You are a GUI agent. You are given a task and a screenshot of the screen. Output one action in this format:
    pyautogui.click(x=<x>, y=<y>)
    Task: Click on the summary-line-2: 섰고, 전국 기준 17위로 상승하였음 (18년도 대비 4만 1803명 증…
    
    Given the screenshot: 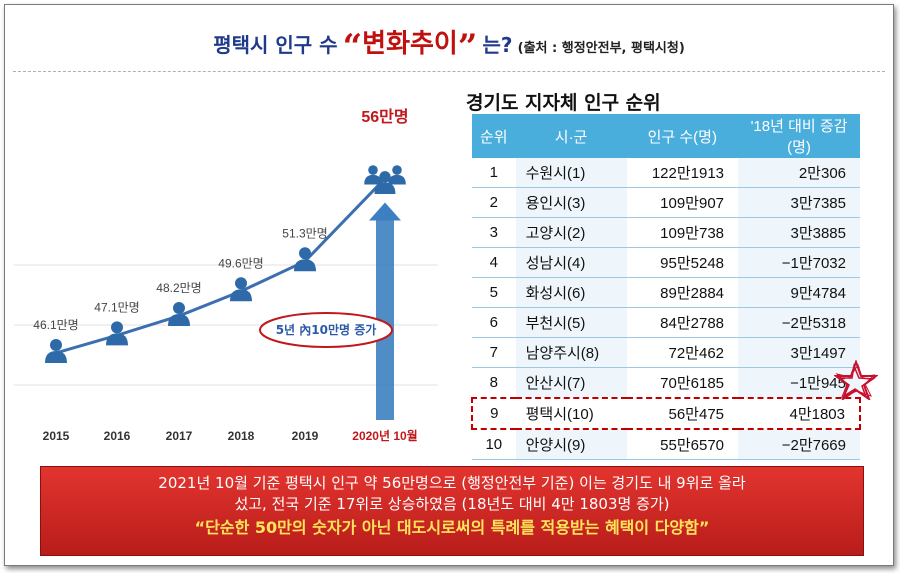 What is the action you would take?
    pyautogui.click(x=452, y=504)
    